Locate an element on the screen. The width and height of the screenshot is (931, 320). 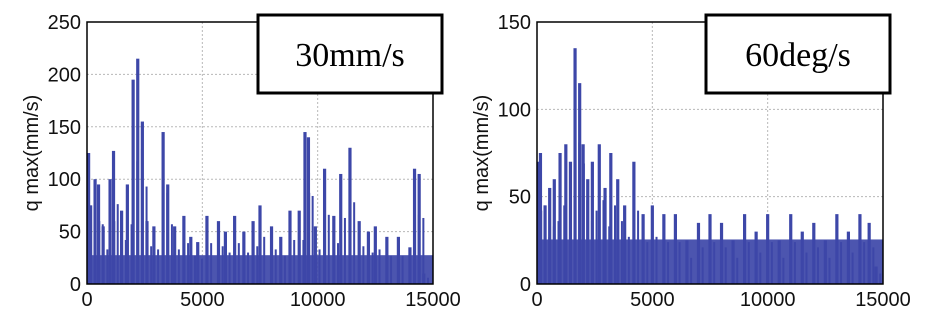
y-tick-labels: 0 50 100 150 is located at coordinates (514, 154).